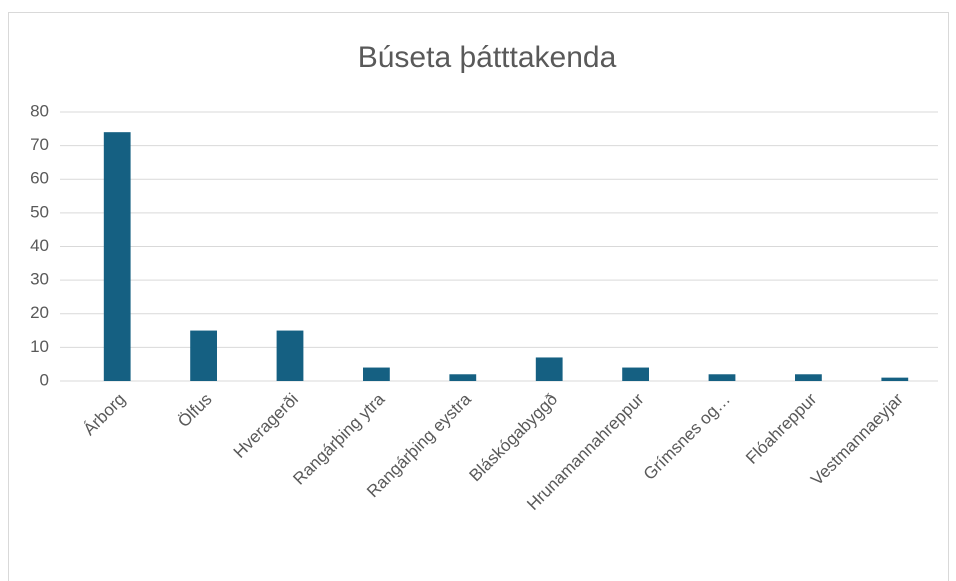  What do you see at coordinates (39, 144) in the screenshot?
I see `y-tick-label: 70` at bounding box center [39, 144].